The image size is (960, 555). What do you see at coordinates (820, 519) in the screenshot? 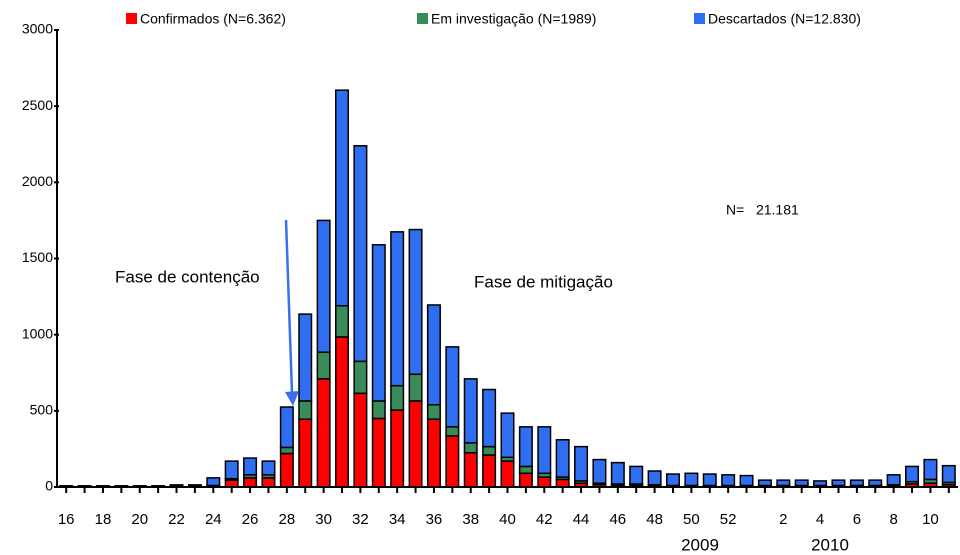
I see `x-tick-label: 4` at bounding box center [820, 519].